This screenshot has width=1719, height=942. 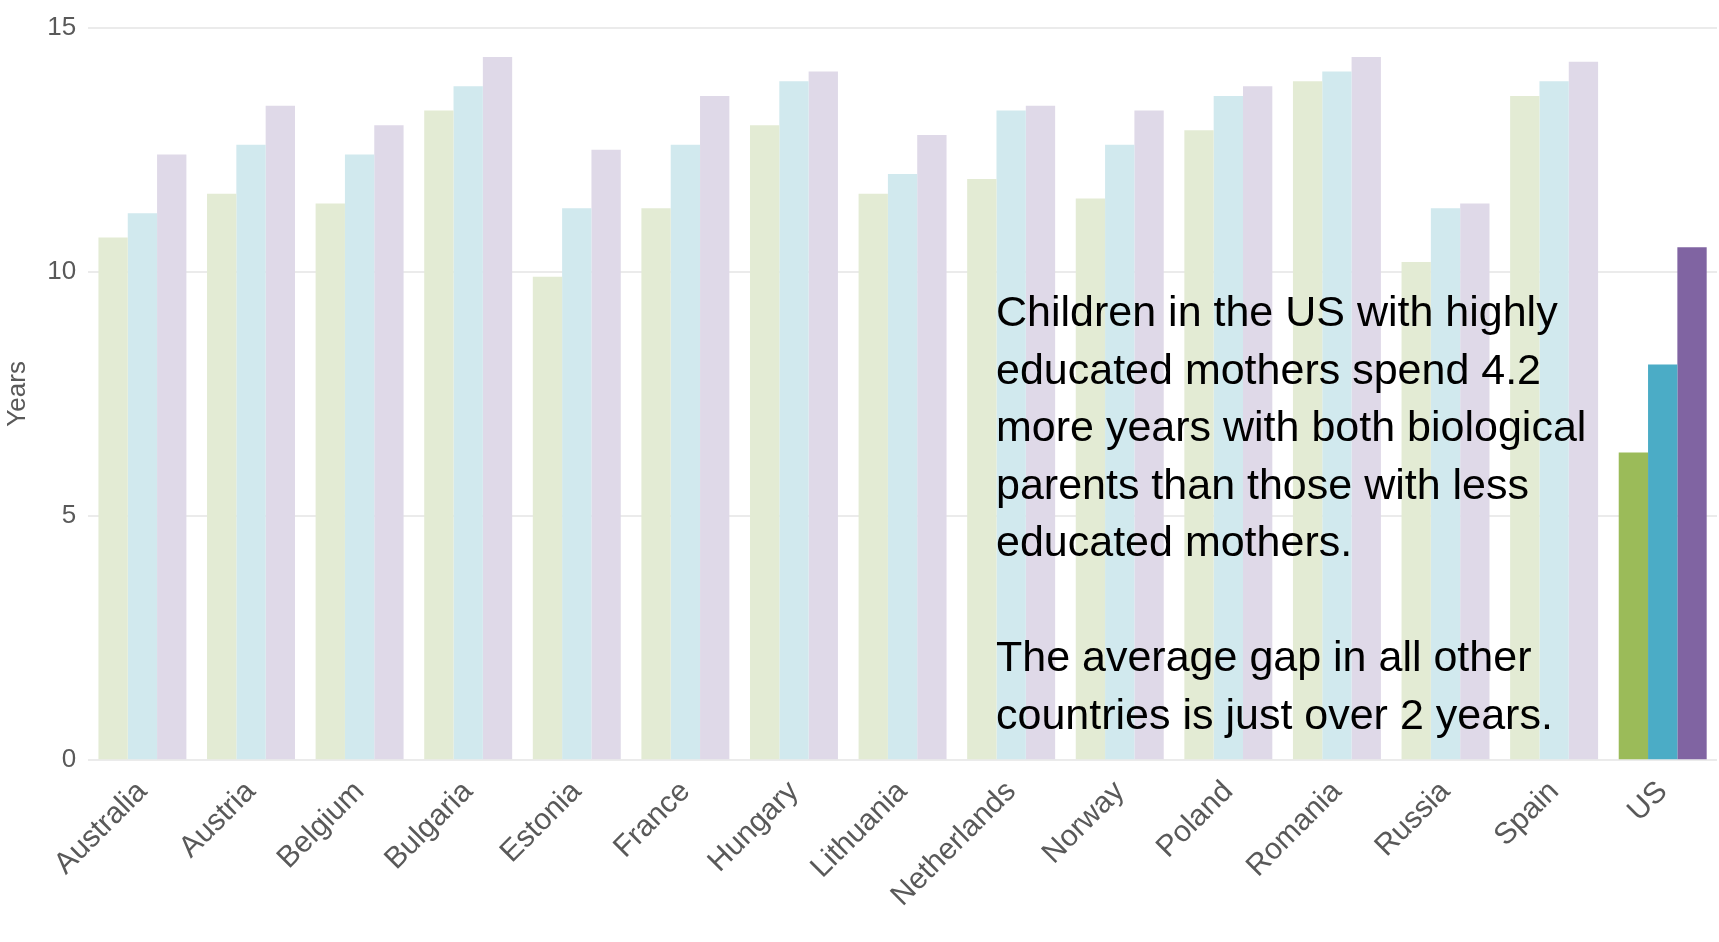 What do you see at coordinates (1292, 426) in the screenshot?
I see `annotation: Children in the US with highly educated mothers spend 4.2 more years with both biological parents than those with less educated mothers.` at bounding box center [1292, 426].